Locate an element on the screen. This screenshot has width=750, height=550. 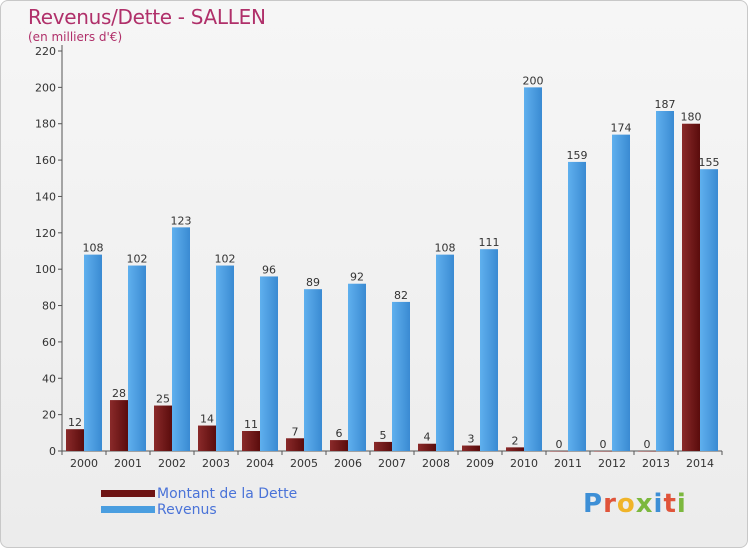
x-tick-label: 2014 is located at coordinates (700, 463).